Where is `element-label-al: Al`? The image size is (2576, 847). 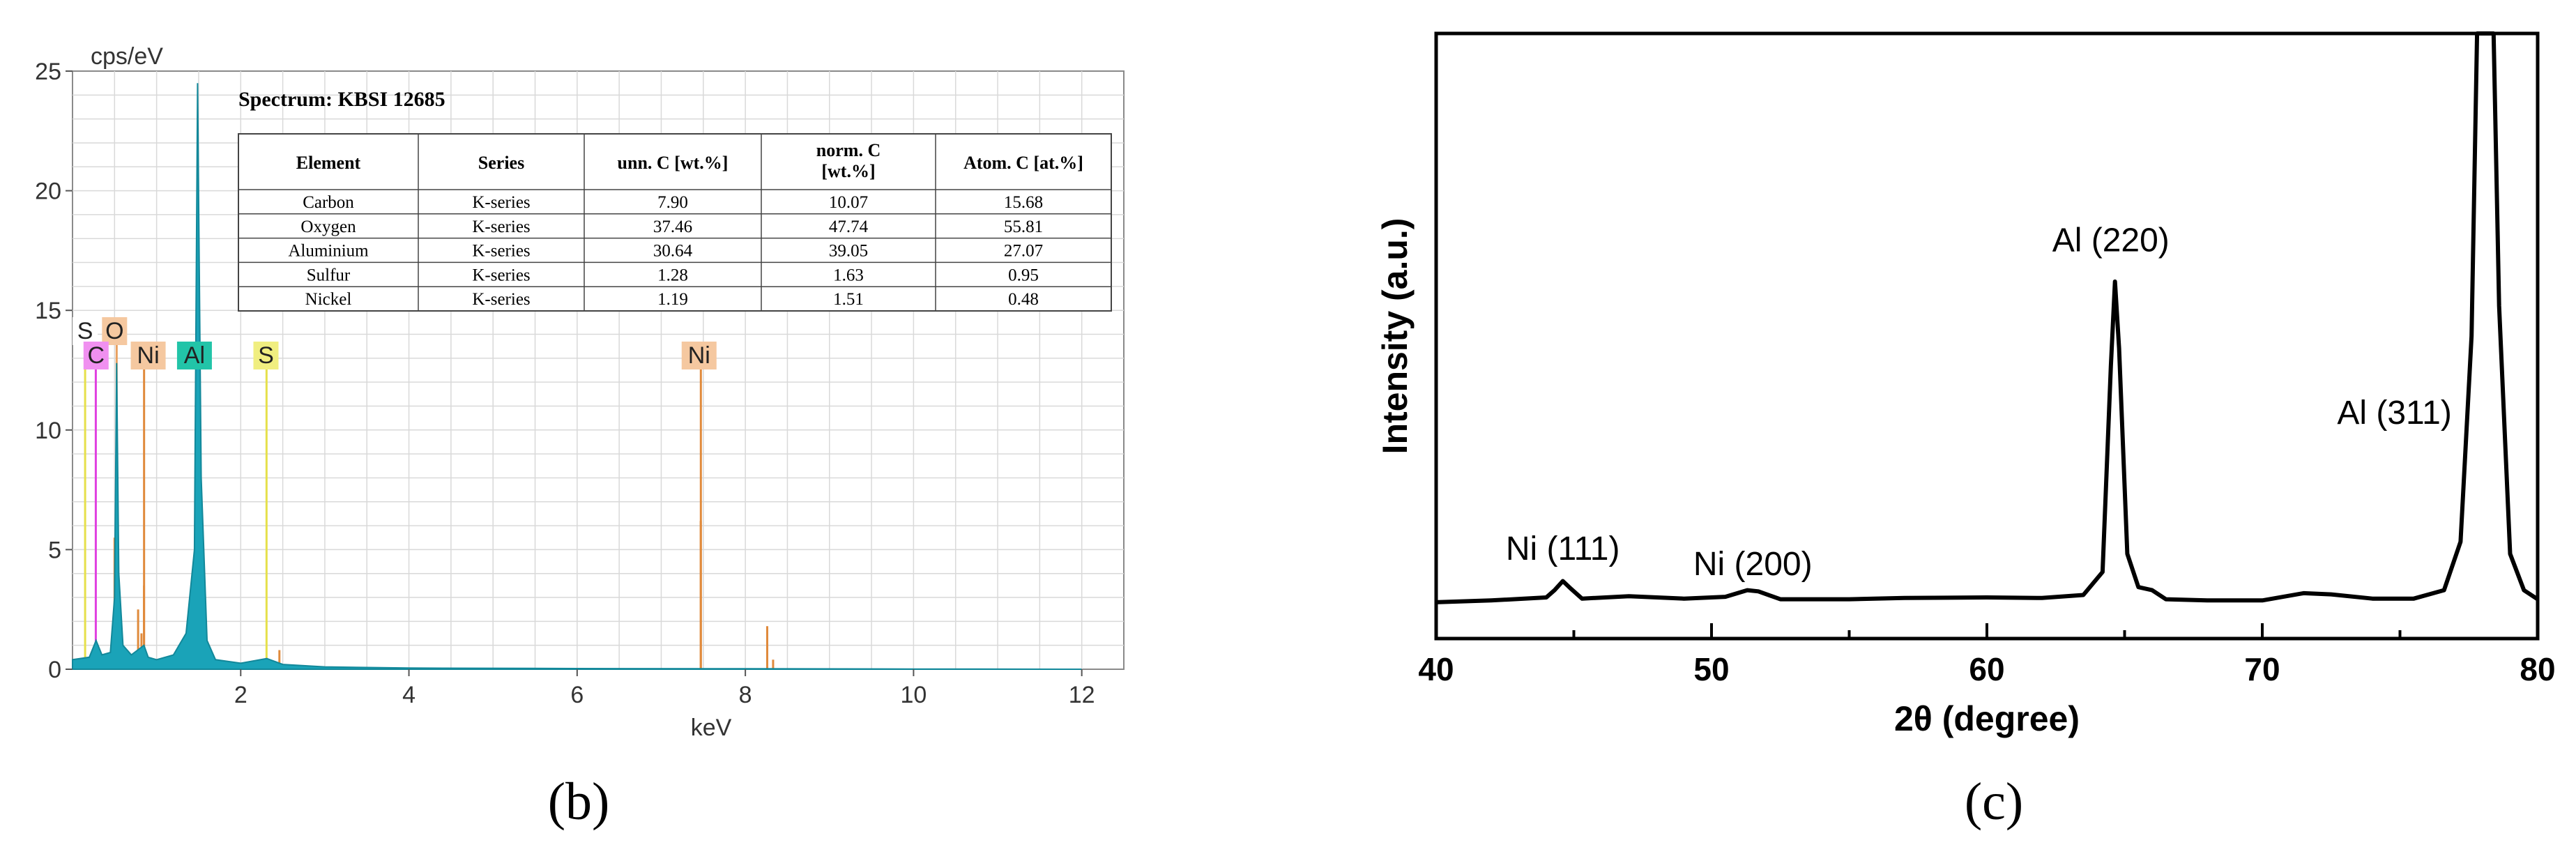
element-label-al: Al is located at coordinates (194, 355).